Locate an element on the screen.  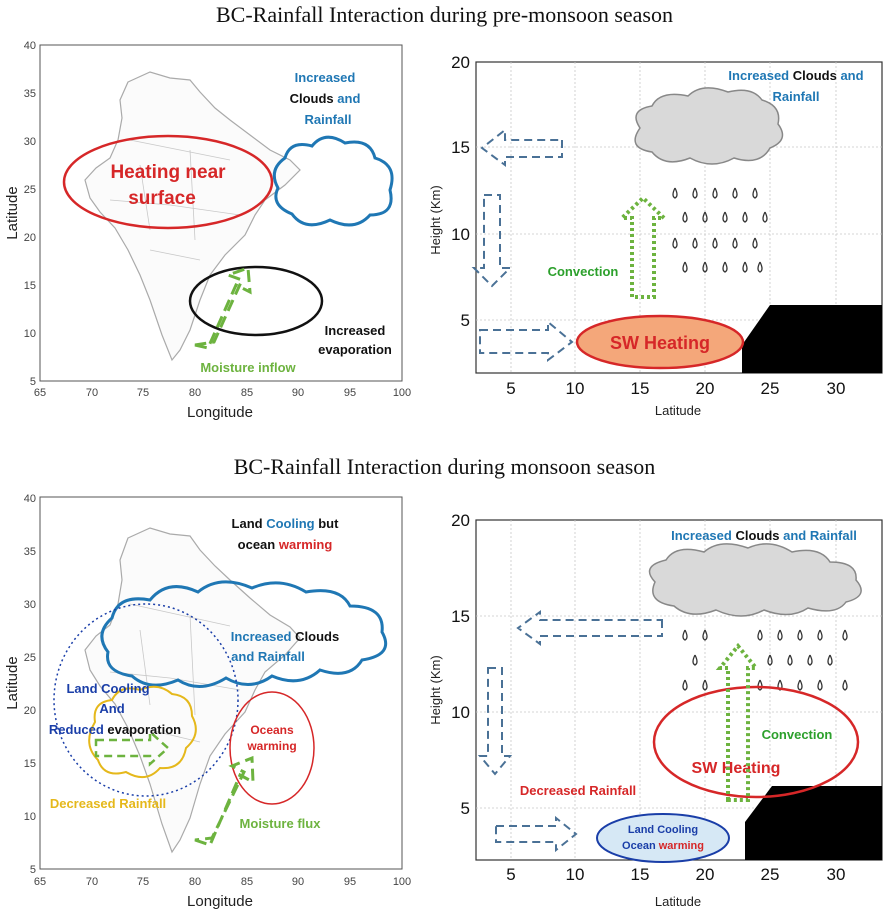
section-x-ticks: 5 10 15 20 25 30 is located at coordinates (675, 388).